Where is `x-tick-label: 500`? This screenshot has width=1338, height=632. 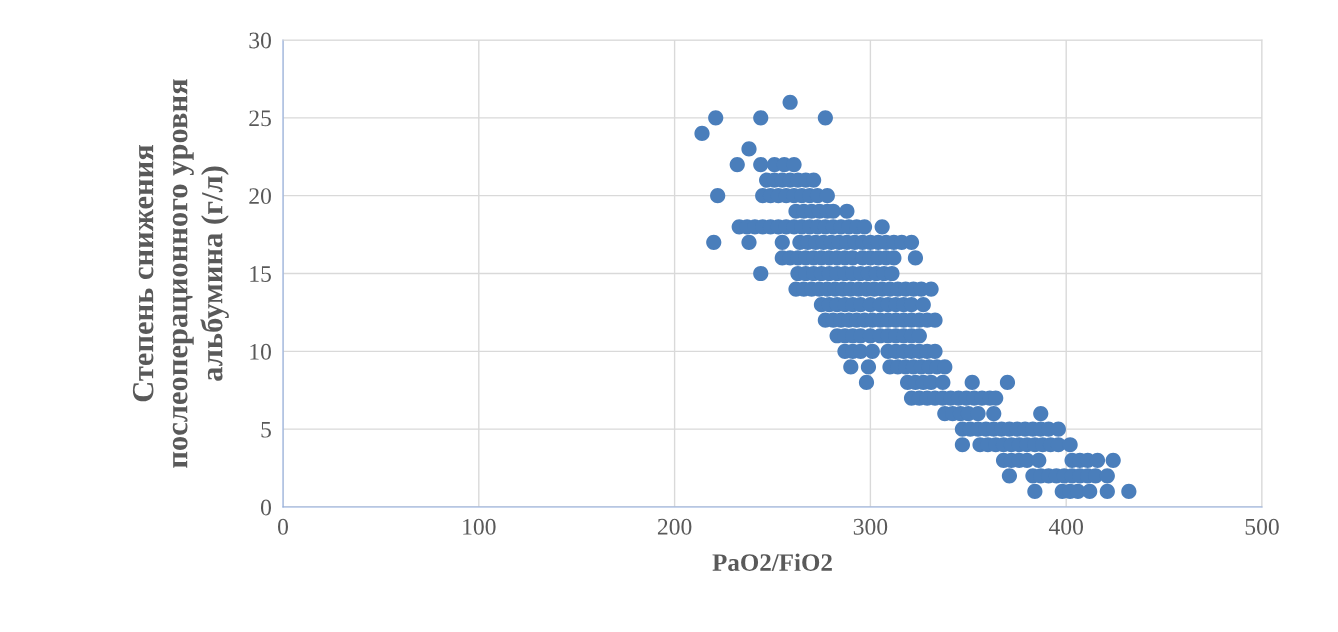 x-tick-label: 500 is located at coordinates (1262, 526).